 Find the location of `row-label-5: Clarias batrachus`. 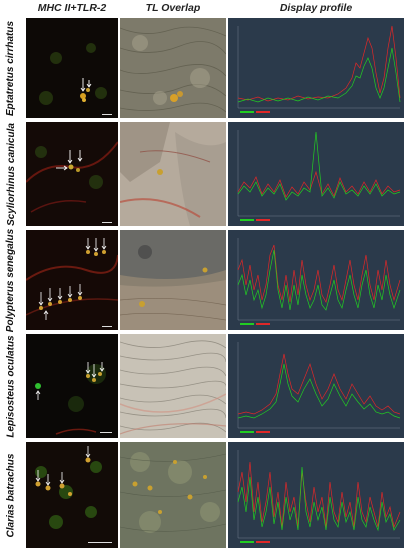

row-label-5: Clarias batrachus is located at coordinates (11, 495).